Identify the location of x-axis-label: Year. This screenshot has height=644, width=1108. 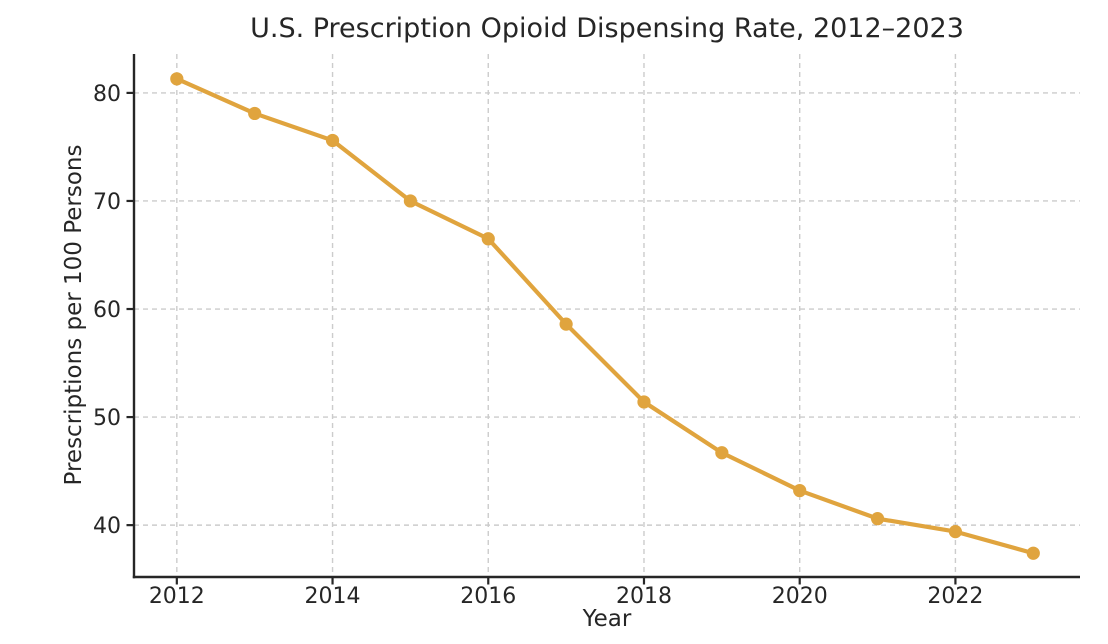
(607, 619).